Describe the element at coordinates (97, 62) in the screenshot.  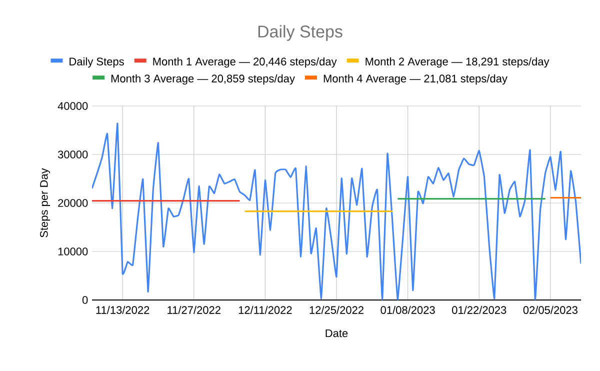
I see `legend-label: Daily Steps` at that location.